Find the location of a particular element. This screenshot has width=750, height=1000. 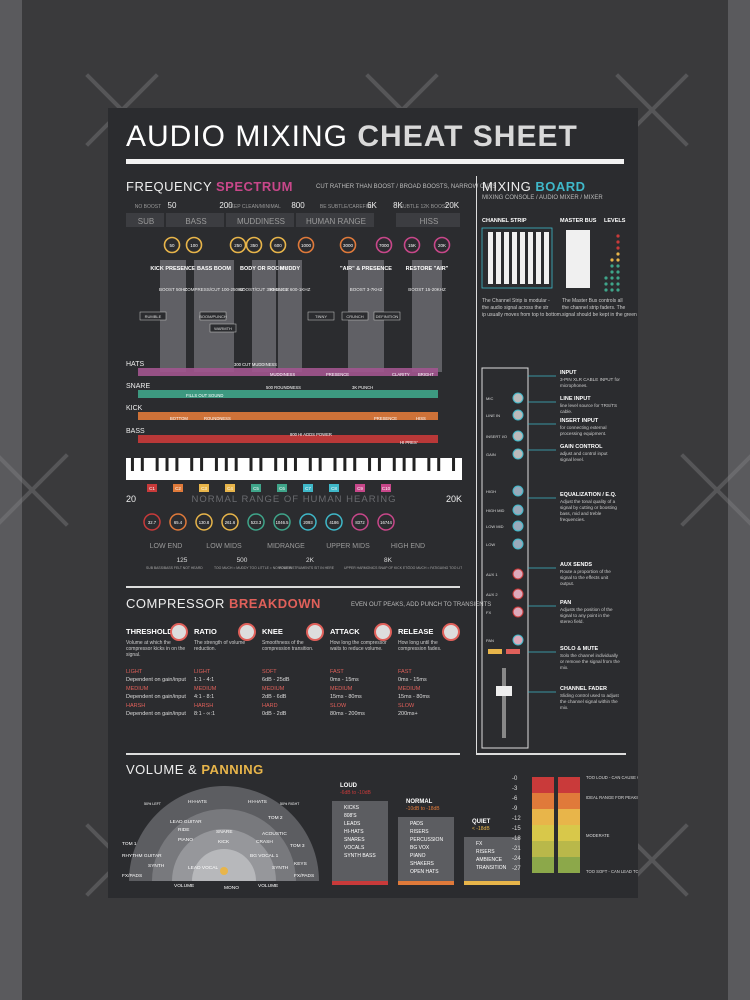

panning-label: HI-HATS is located at coordinates (197, 802).